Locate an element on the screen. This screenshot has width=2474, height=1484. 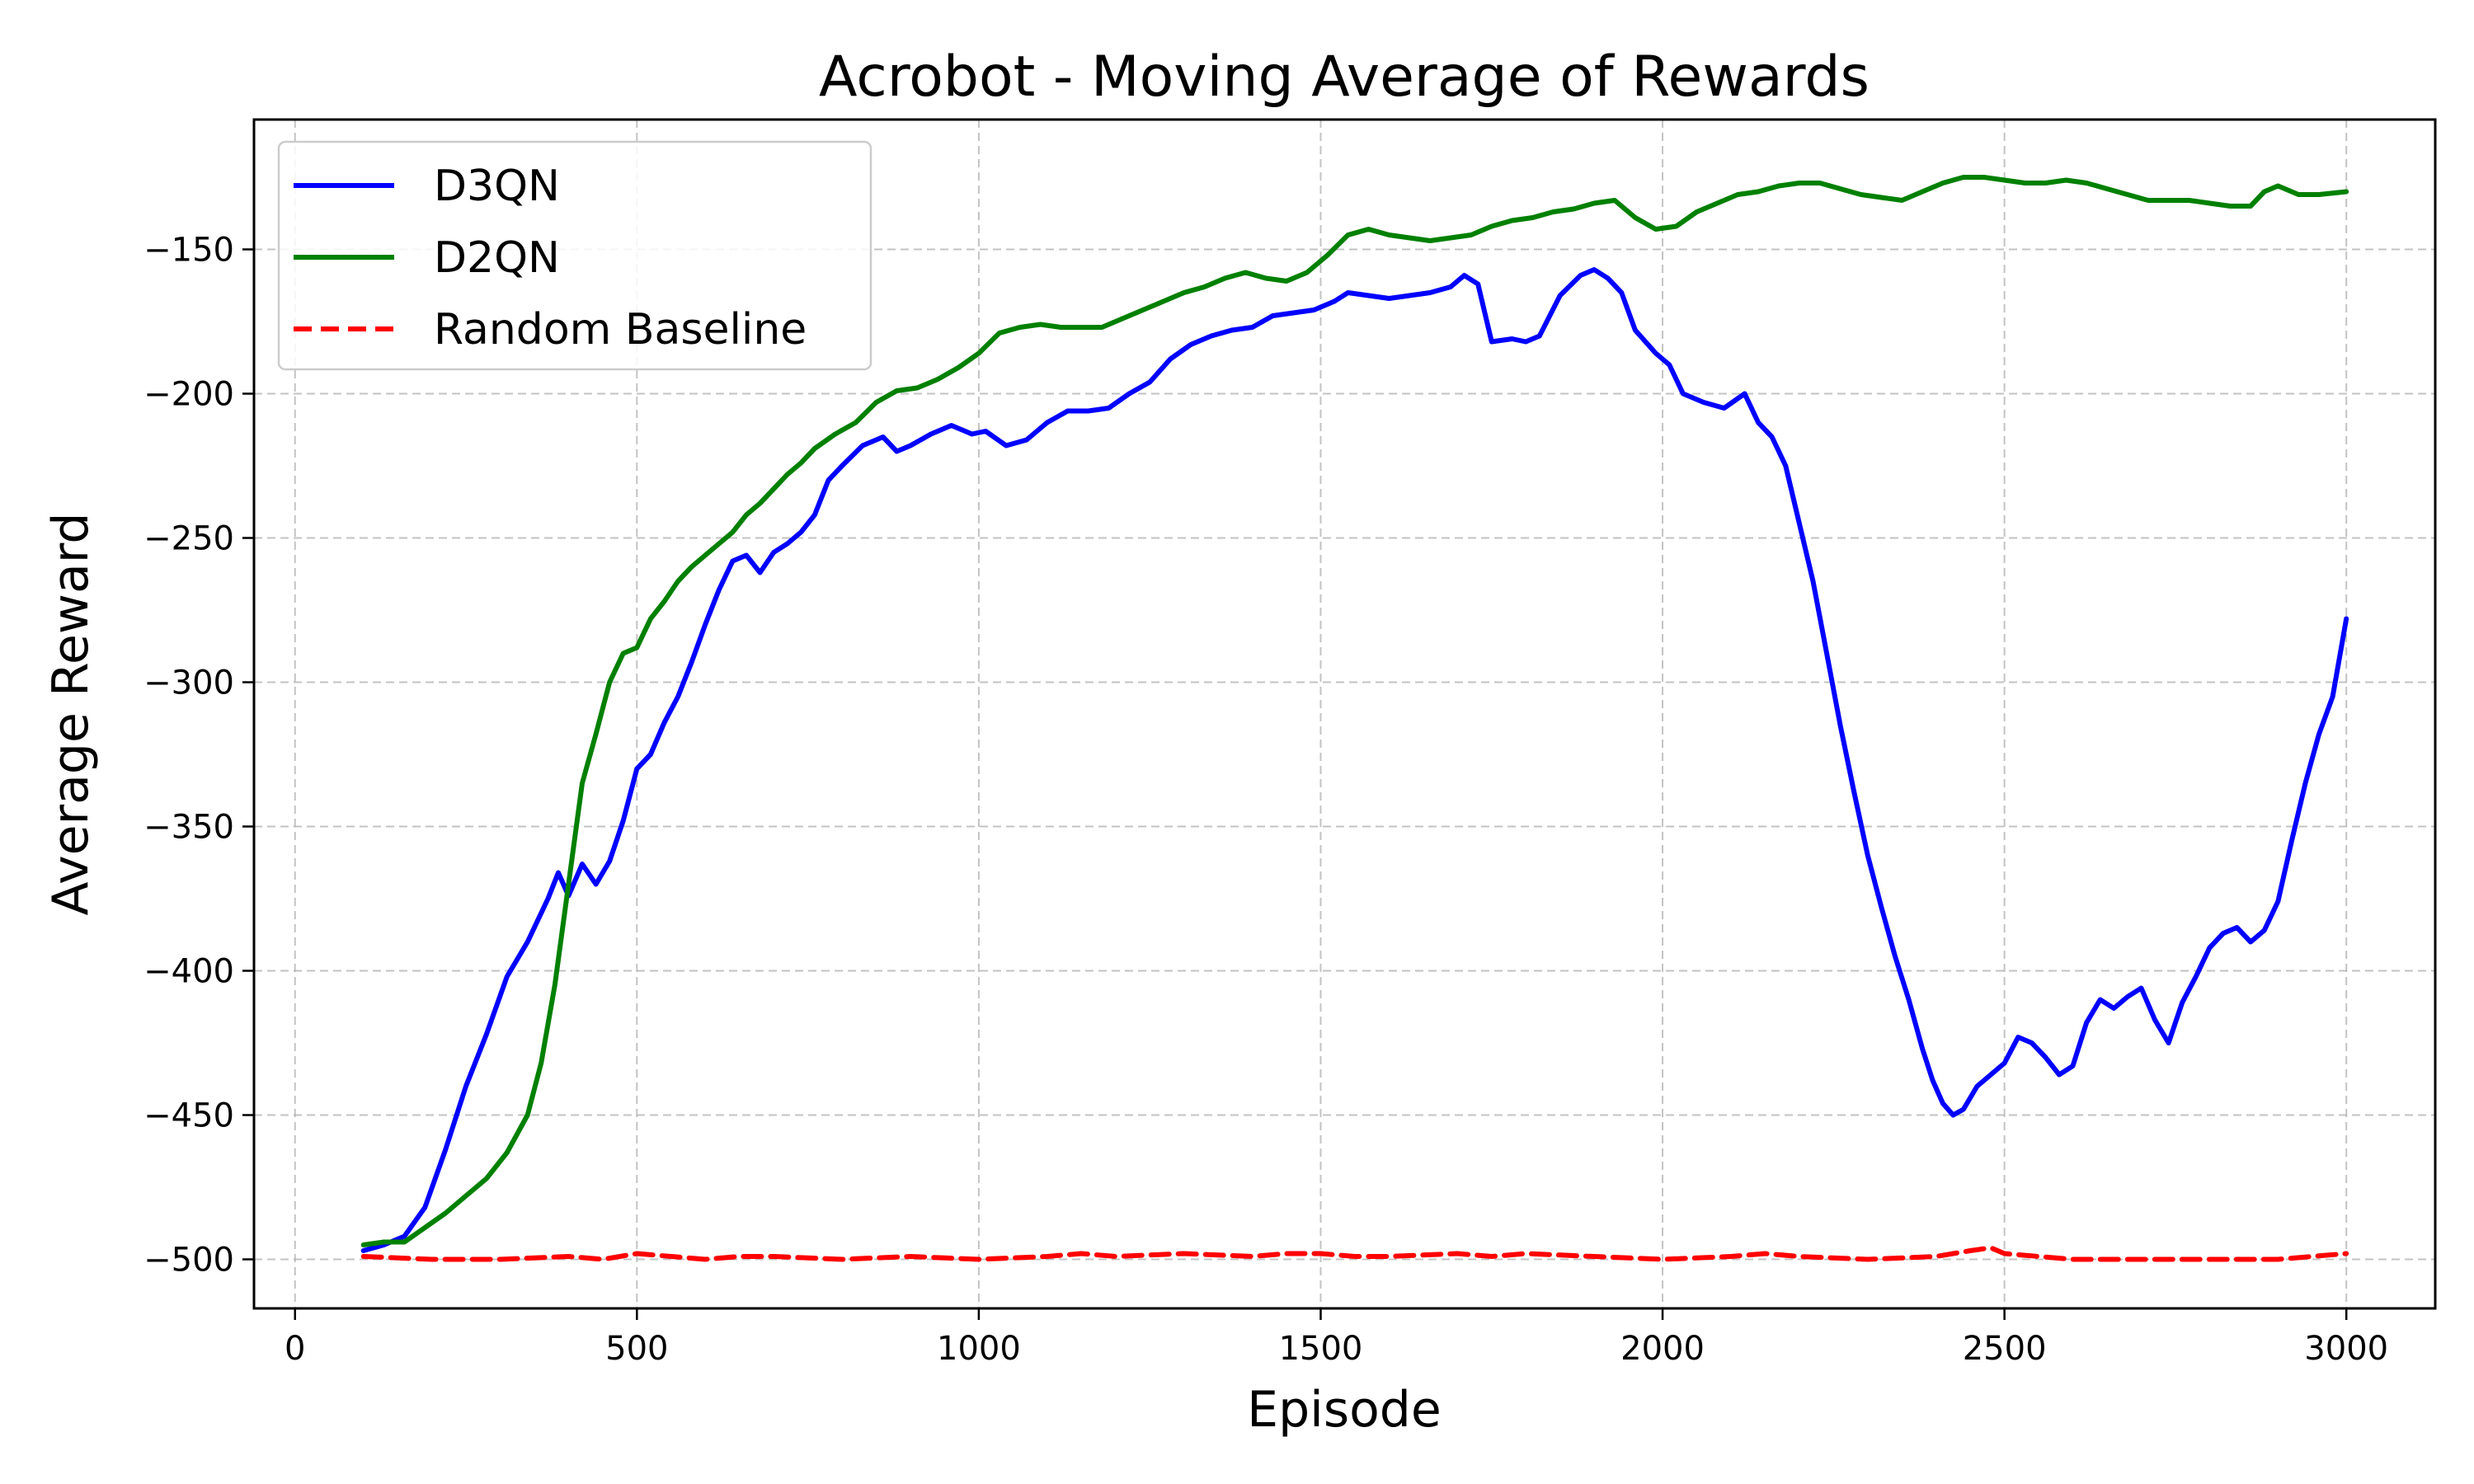
y-axis-title: Average Reward is located at coordinates (71, 714).